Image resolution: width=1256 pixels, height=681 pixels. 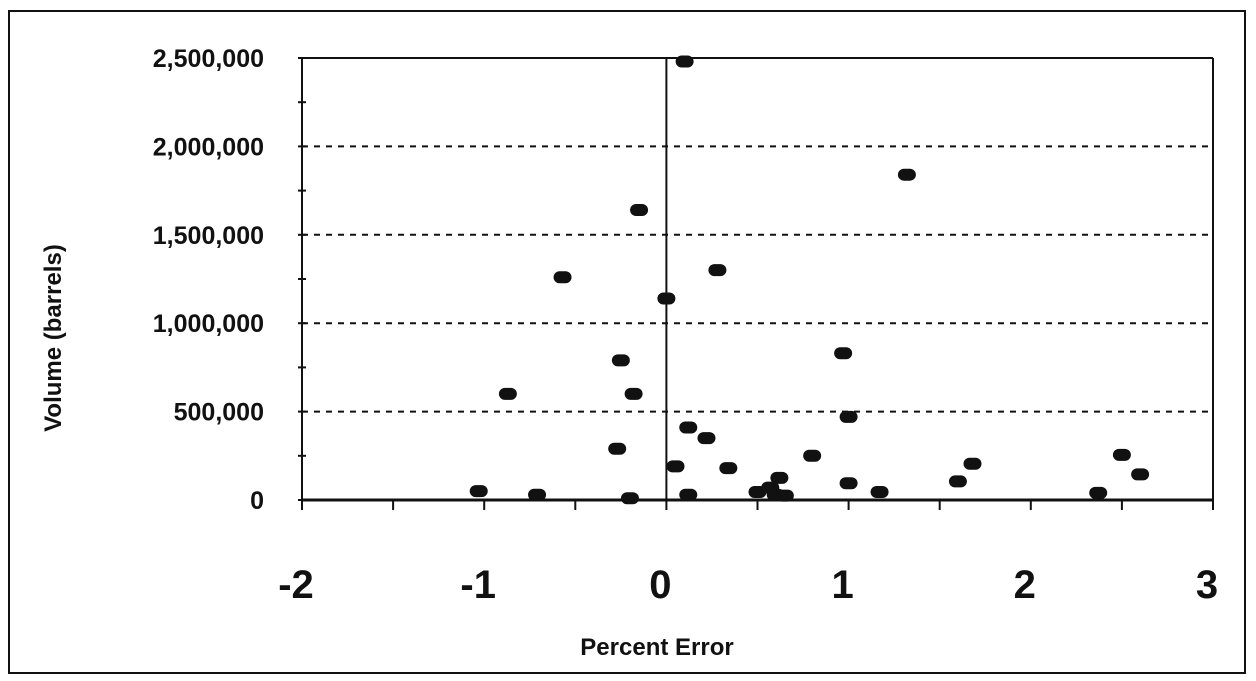 What do you see at coordinates (208, 147) in the screenshot?
I see `y-tick-label: 2,000,000` at bounding box center [208, 147].